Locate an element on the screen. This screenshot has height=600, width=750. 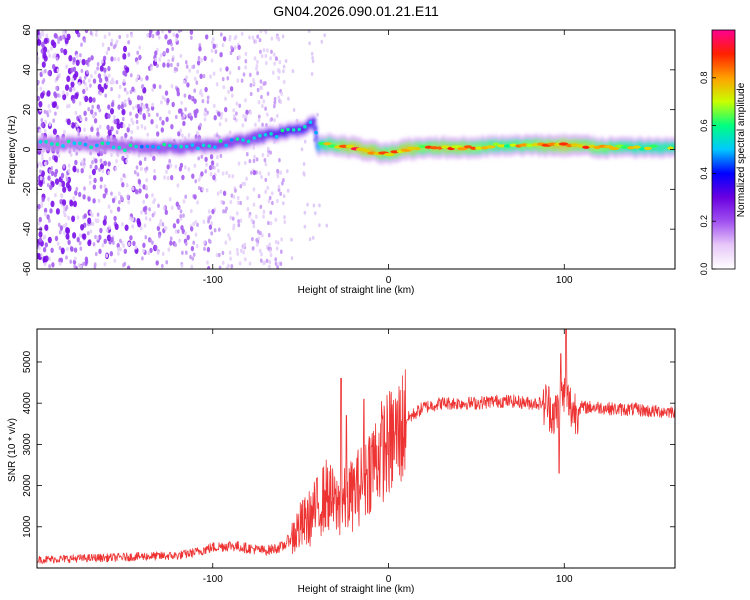
y-tick-label: 0 is located at coordinates (27, 149).